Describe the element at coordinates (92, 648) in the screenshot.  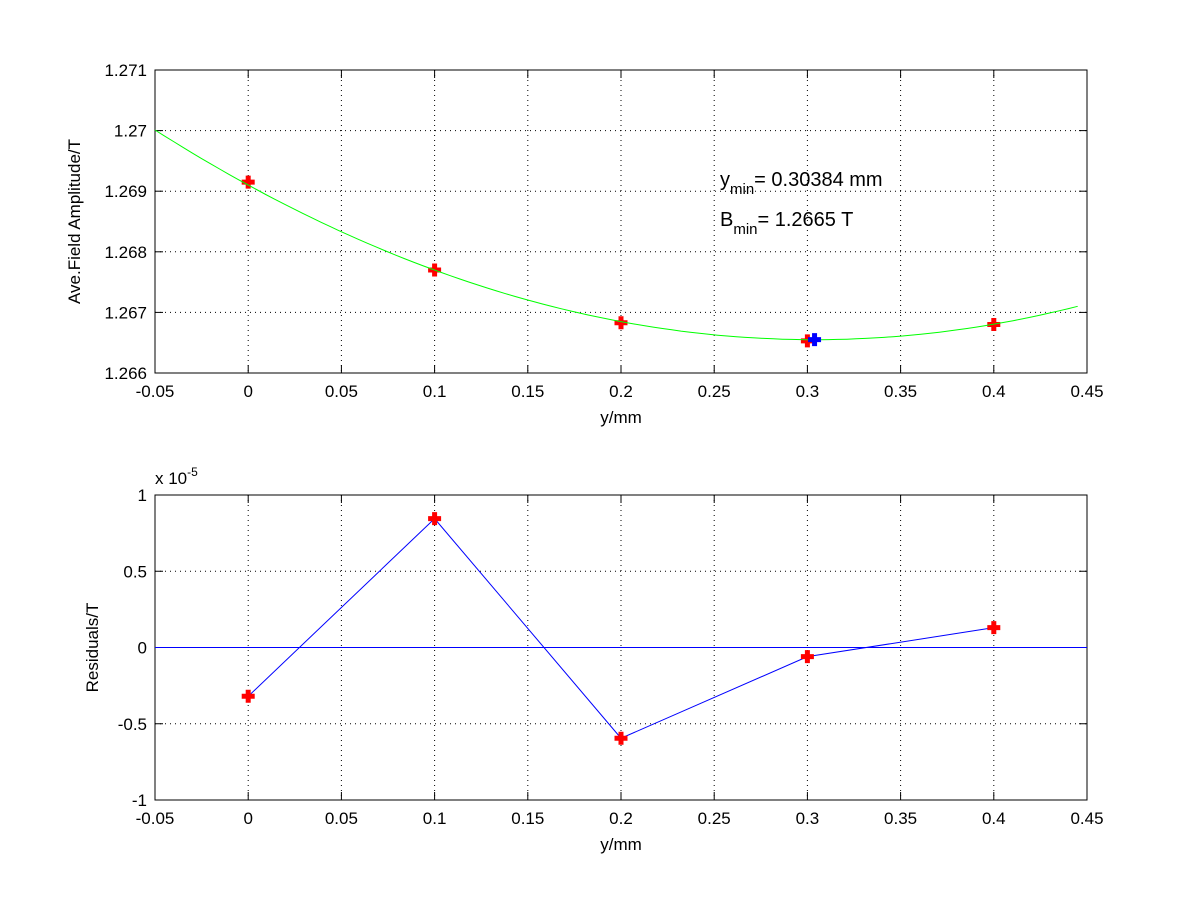
I see `y-axis-label: Residuals/T` at that location.